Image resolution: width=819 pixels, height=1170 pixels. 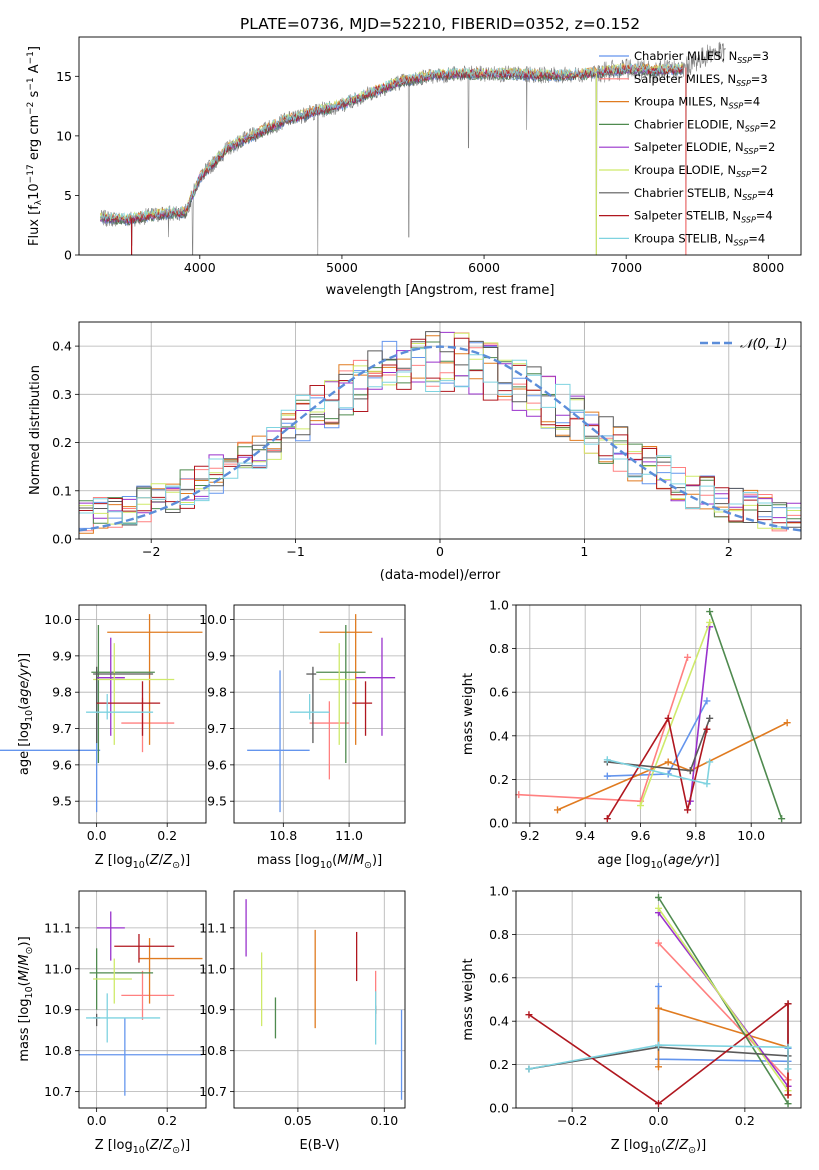 What do you see at coordinates (658, 862) in the screenshot?
I see `x-axis-label: age [log10(age/yr)]` at bounding box center [658, 862].